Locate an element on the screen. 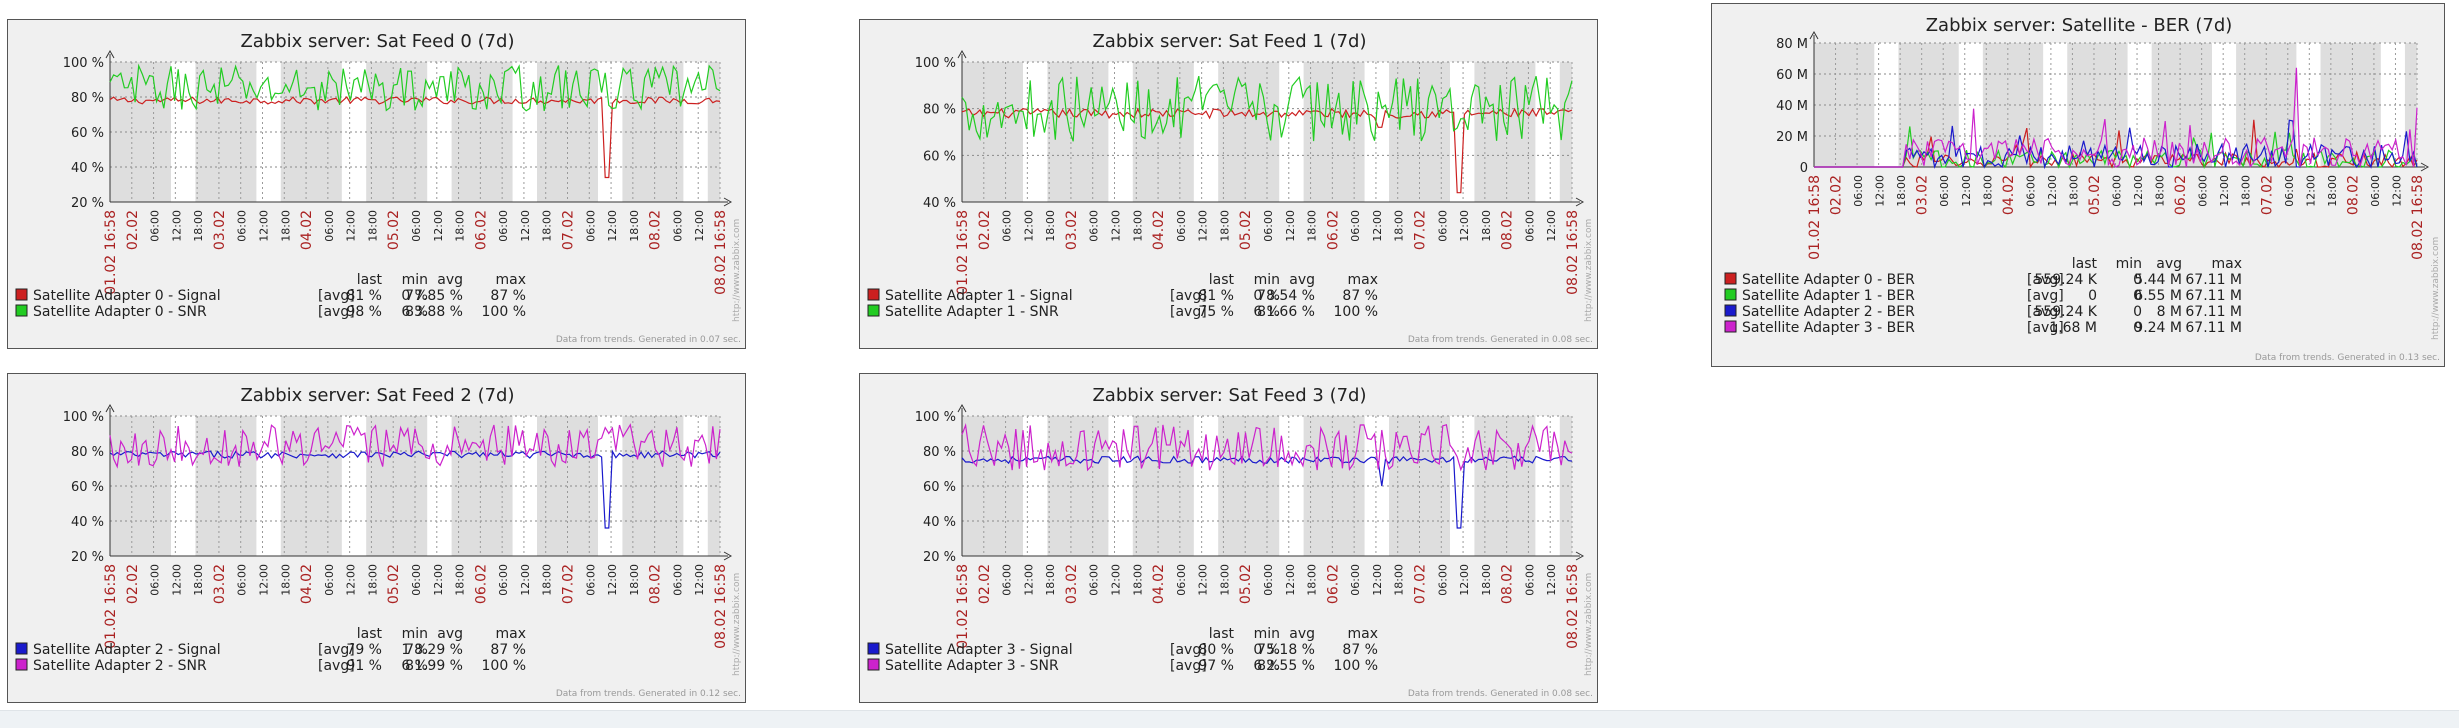  footer-bar is located at coordinates (1229, 719).